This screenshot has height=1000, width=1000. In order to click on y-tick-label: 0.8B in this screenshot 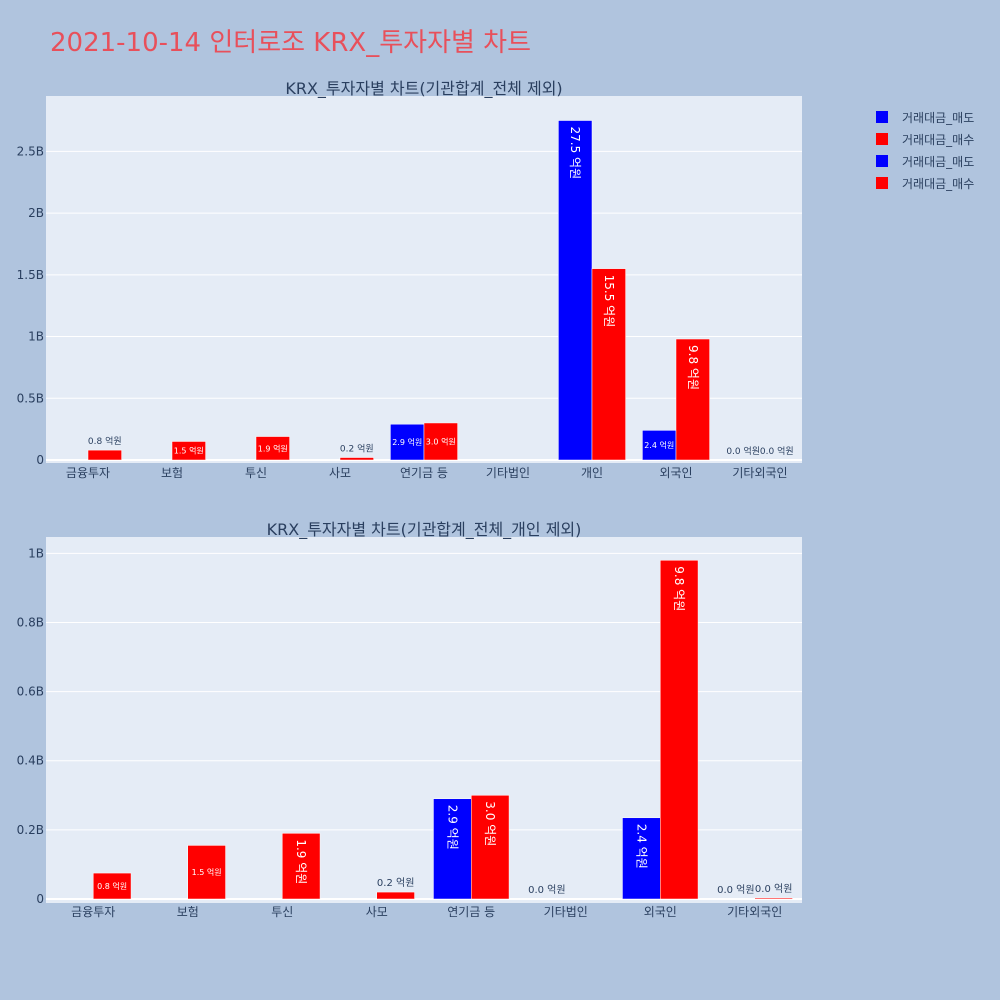, I will do `click(30, 622)`.